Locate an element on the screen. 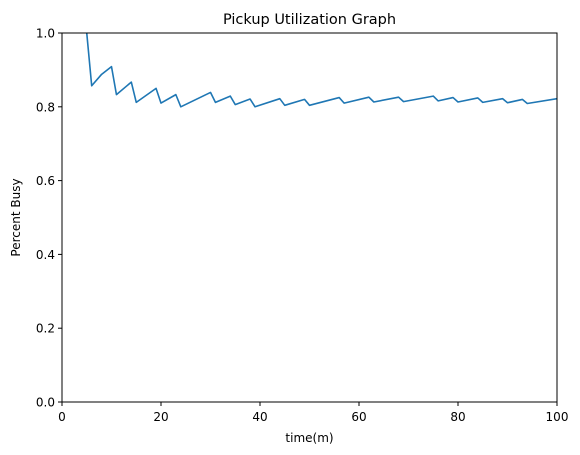 This screenshot has width=580, height=455. y-tick-label: 0.6 is located at coordinates (45, 181).